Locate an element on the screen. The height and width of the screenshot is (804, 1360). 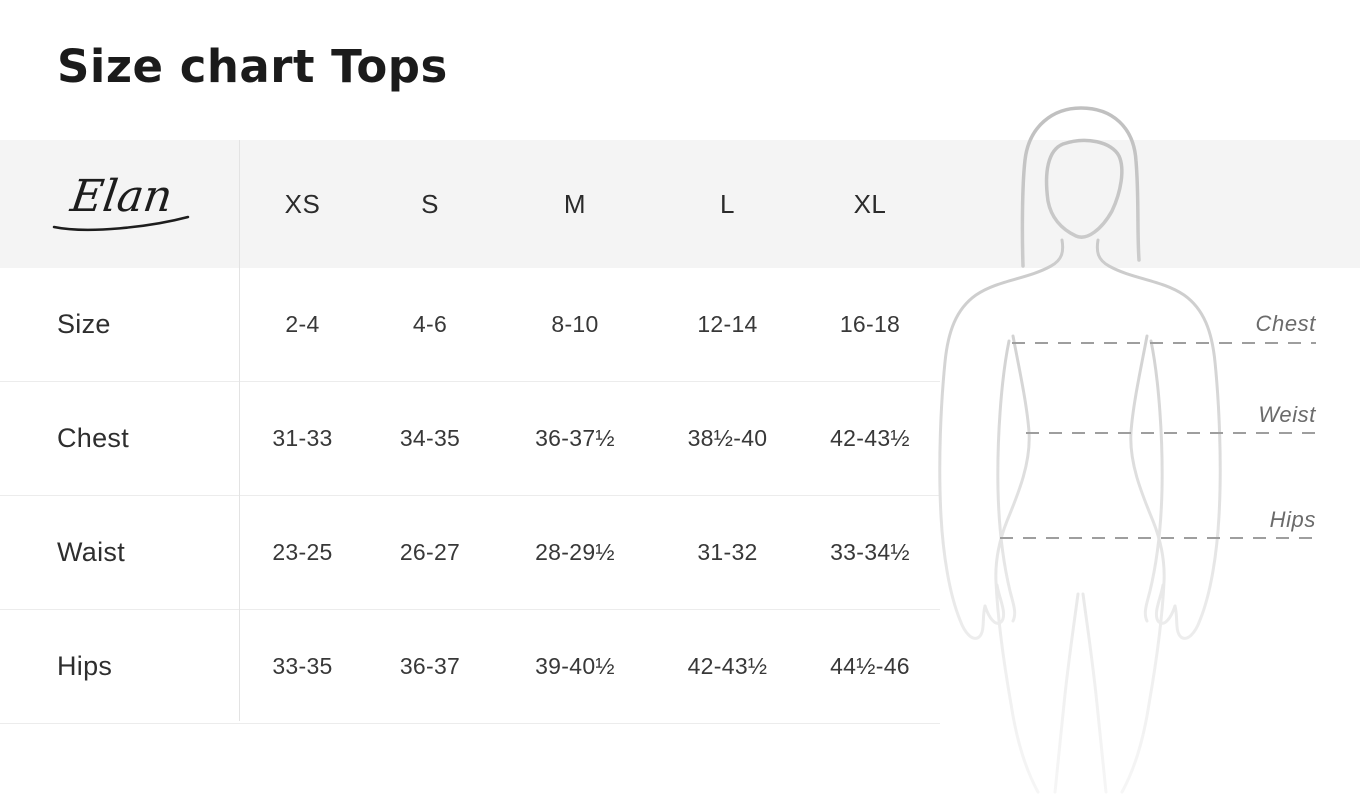
cell-chest-xl: 42-43½ is located at coordinates (870, 438).